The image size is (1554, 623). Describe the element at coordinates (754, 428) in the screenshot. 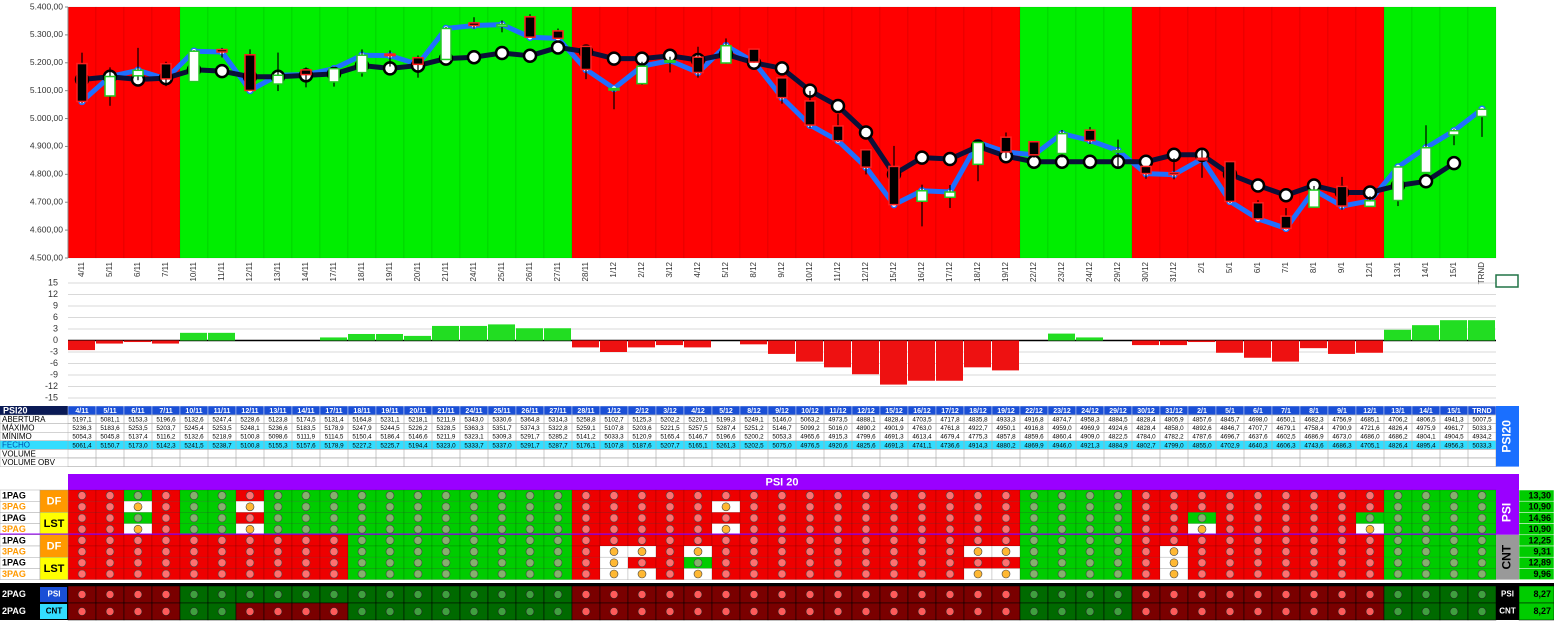

I see `cell-value: 5251,2` at that location.